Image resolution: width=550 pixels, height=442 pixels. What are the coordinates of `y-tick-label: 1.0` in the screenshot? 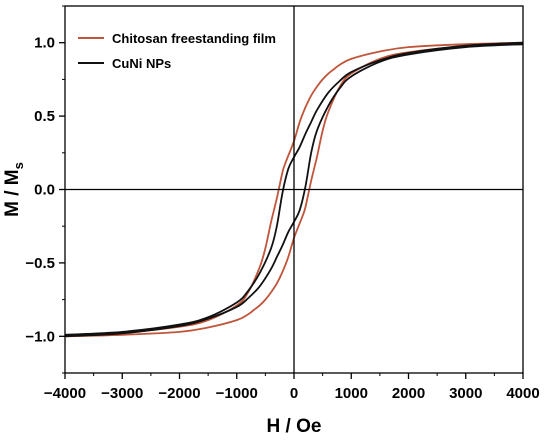 It's located at (44, 43).